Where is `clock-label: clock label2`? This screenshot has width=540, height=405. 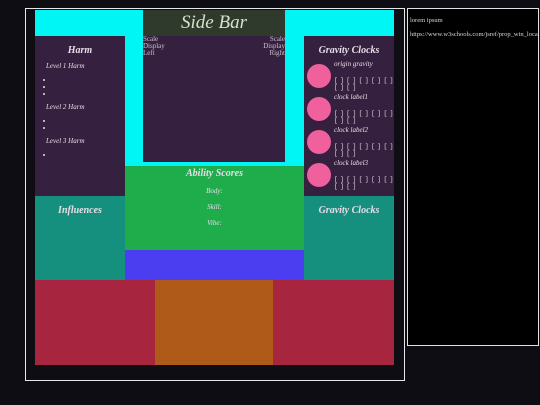 clock-label: clock label2 is located at coordinates (351, 130).